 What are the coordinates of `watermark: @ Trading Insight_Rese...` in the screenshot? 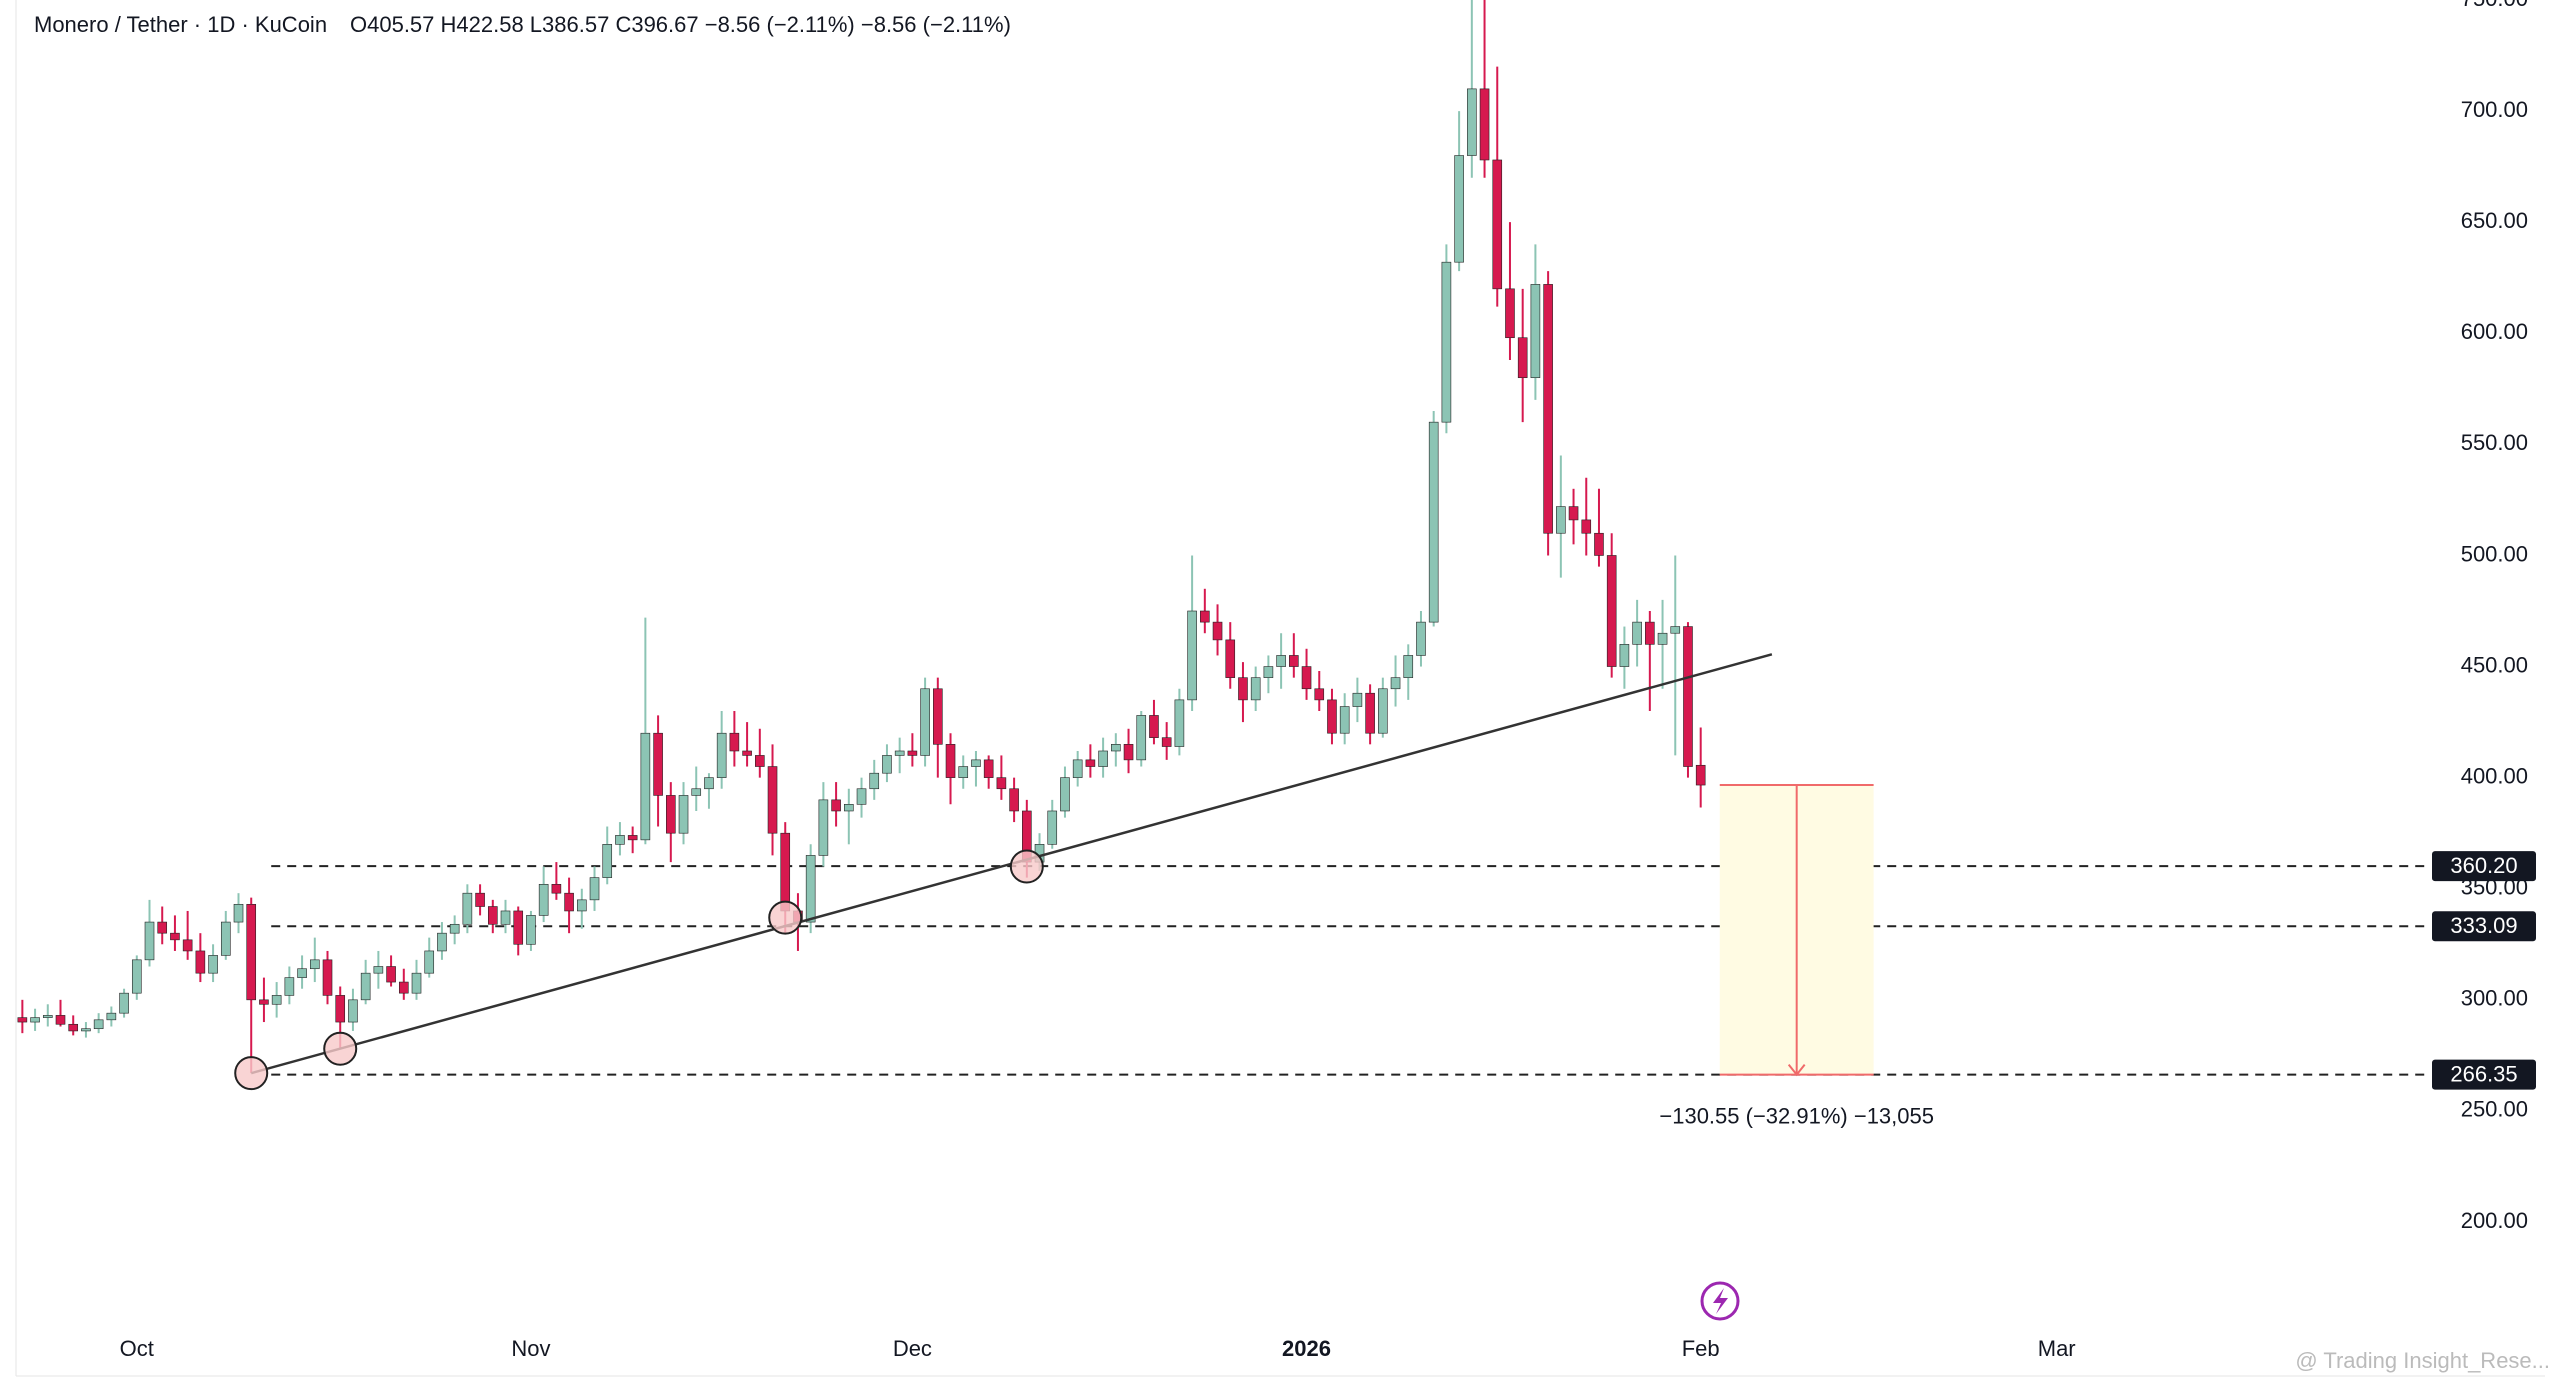 It's located at (2422, 1360).